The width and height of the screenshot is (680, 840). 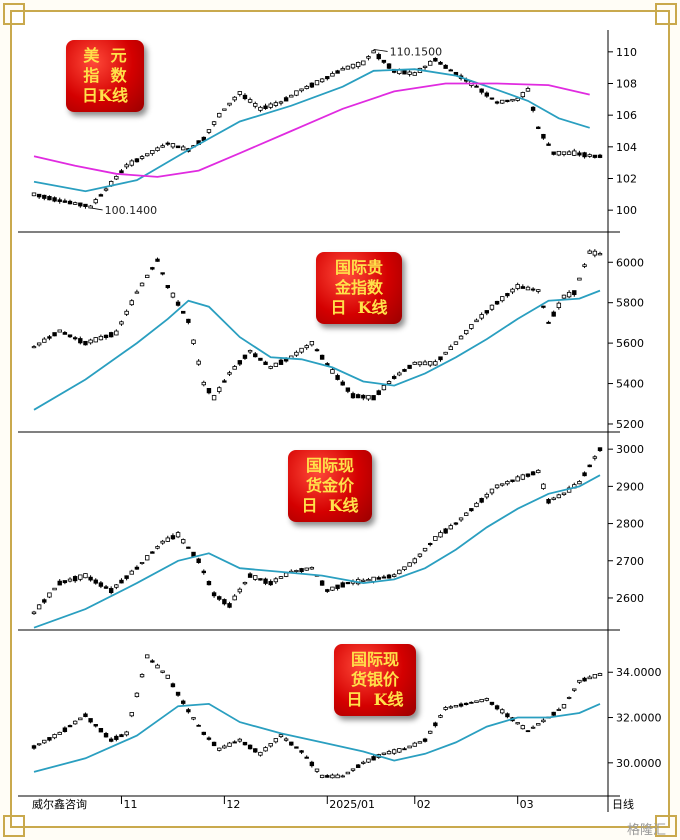 I want to click on badge-line: 日 K线, so click(x=375, y=699).